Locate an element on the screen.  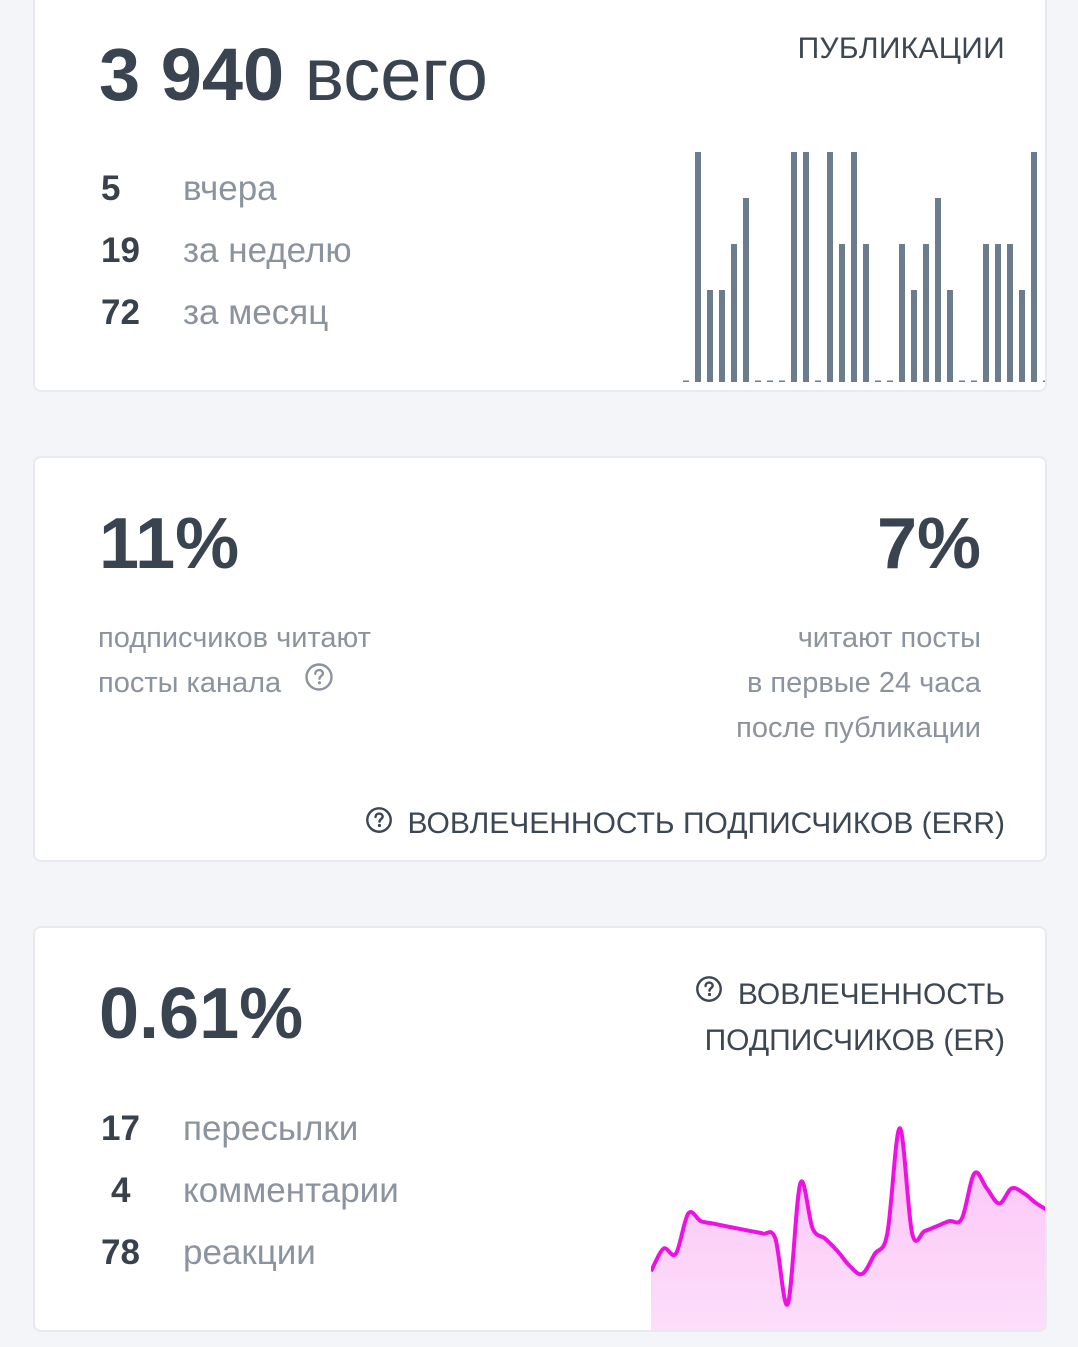
stat-label: реакции is located at coordinates (249, 1252).